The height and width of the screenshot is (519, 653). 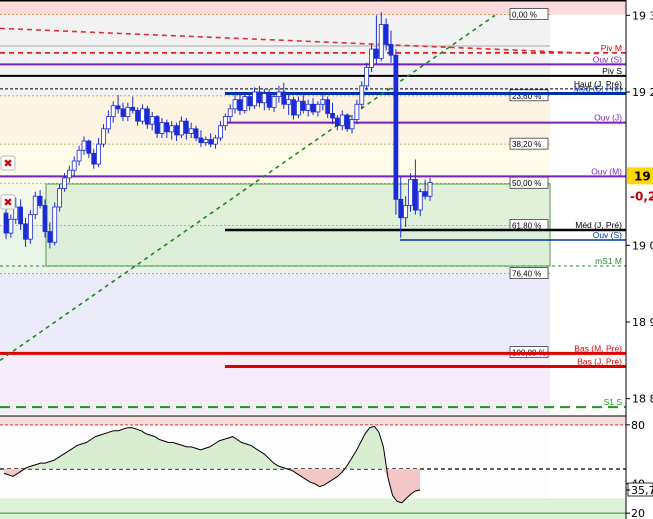 I want to click on level-label: Méd (S, Pré), so click(x=598, y=89).